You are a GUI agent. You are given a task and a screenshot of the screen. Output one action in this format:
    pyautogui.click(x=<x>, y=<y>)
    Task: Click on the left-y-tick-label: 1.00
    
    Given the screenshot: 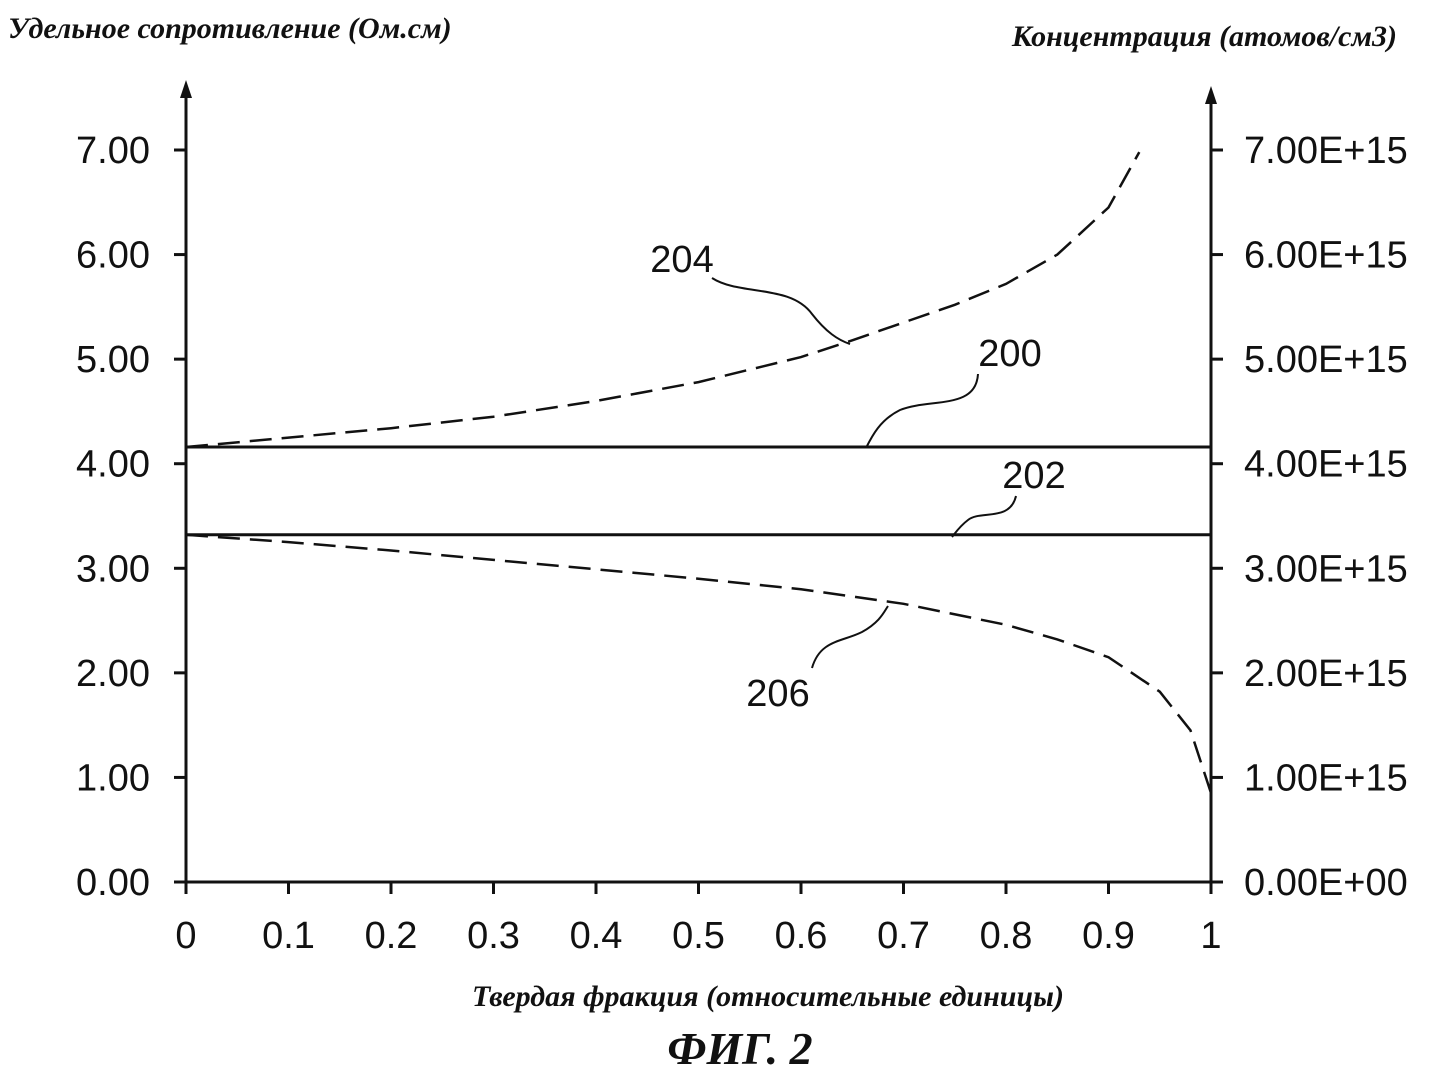 What is the action you would take?
    pyautogui.click(x=113, y=778)
    